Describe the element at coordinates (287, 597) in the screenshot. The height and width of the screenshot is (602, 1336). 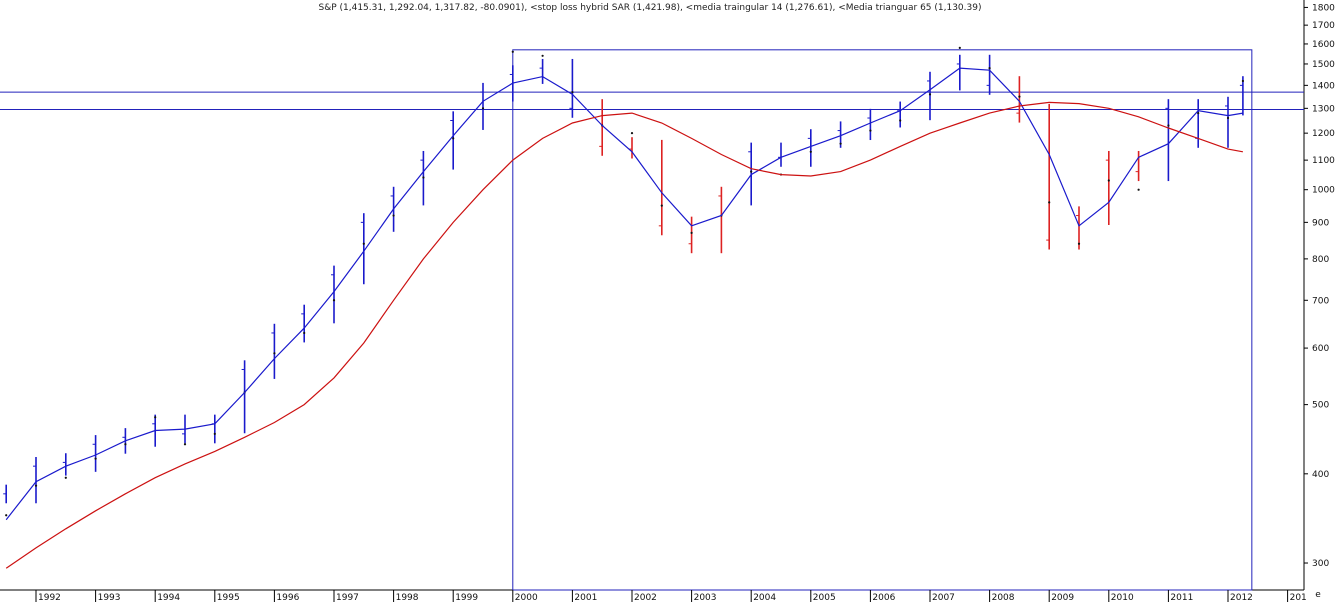
I see `x-tick-label: 1996` at that location.